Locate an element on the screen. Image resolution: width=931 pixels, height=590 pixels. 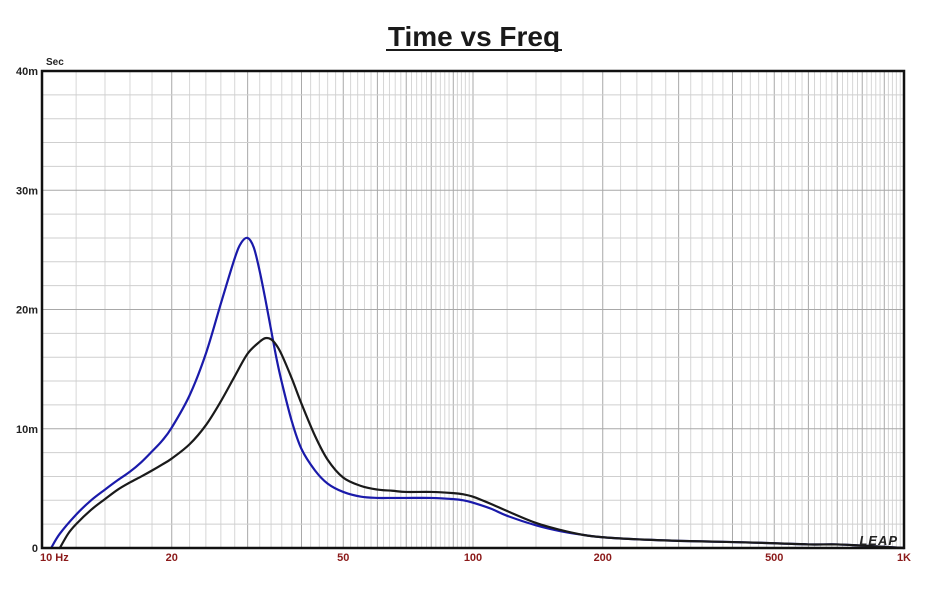
chart-title: Time vs Freq is located at coordinates (474, 36).